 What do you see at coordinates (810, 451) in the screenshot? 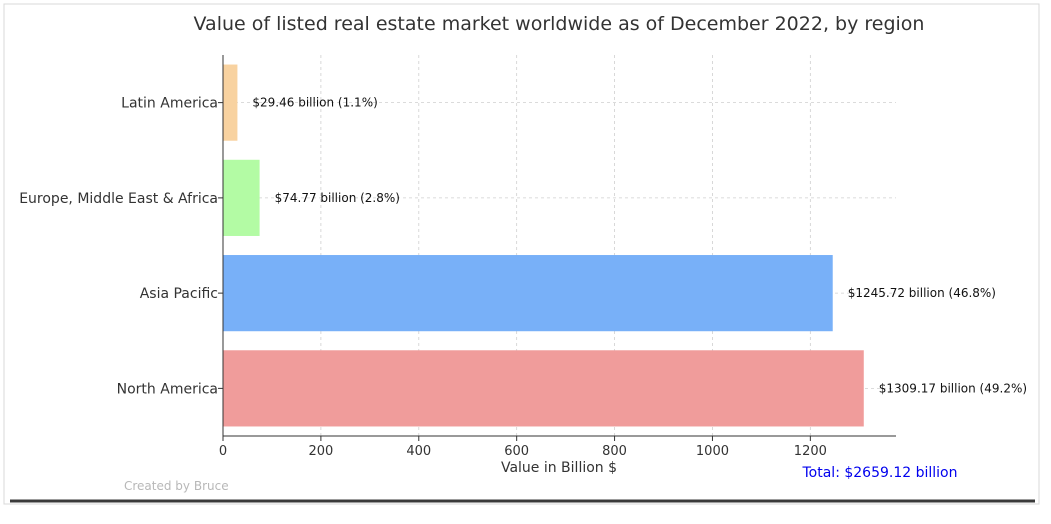
I see `x-tick-label-1200: 1200` at bounding box center [810, 451].